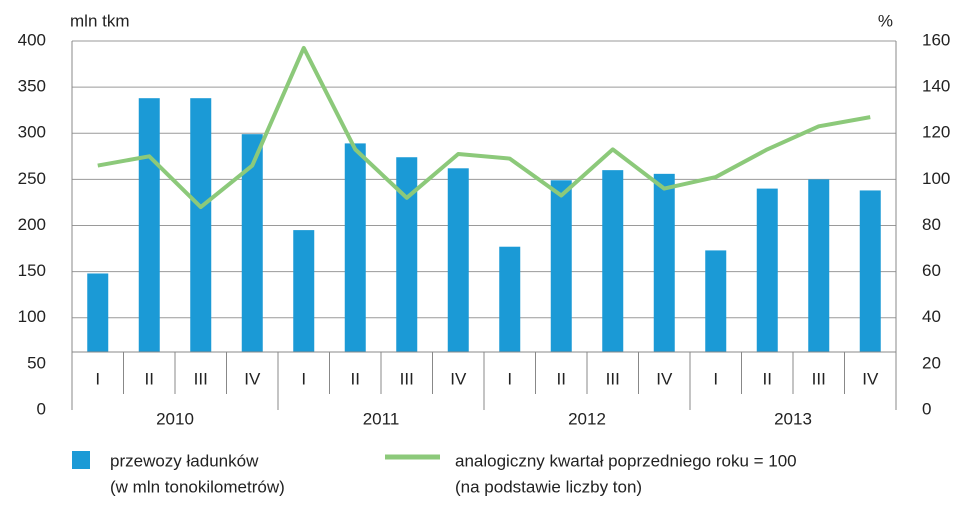 The height and width of the screenshot is (505, 961). Describe the element at coordinates (32, 270) in the screenshot. I see `y-tick-label: 150` at that location.